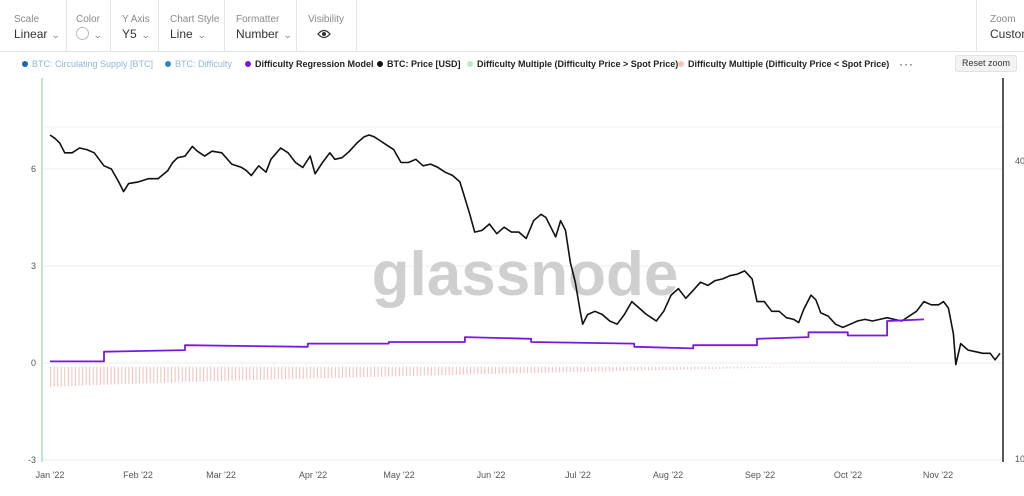 The height and width of the screenshot is (496, 1024). What do you see at coordinates (324, 35) in the screenshot?
I see `eye-icon` at bounding box center [324, 35].